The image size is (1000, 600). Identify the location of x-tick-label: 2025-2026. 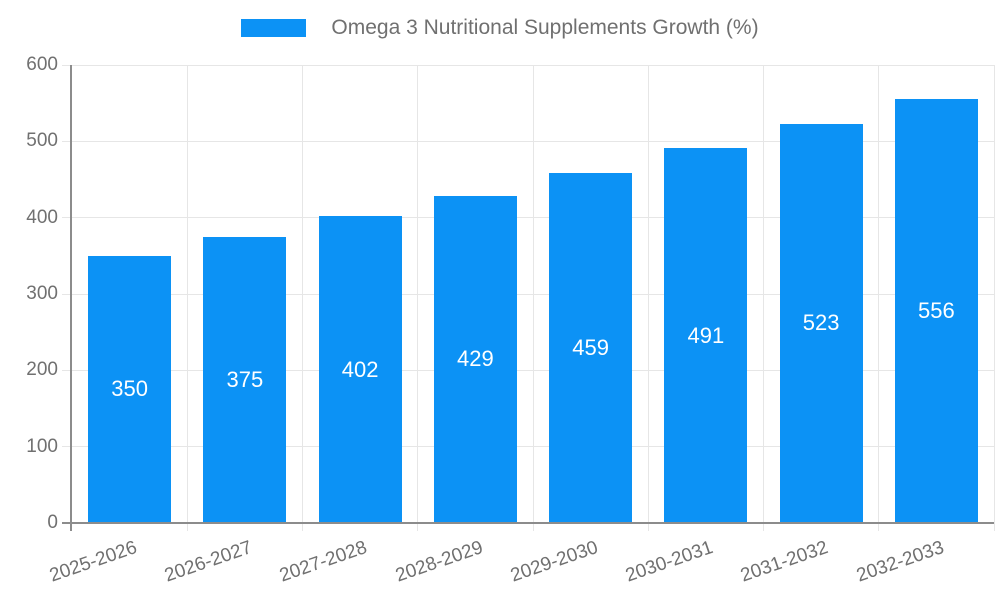
(93, 562).